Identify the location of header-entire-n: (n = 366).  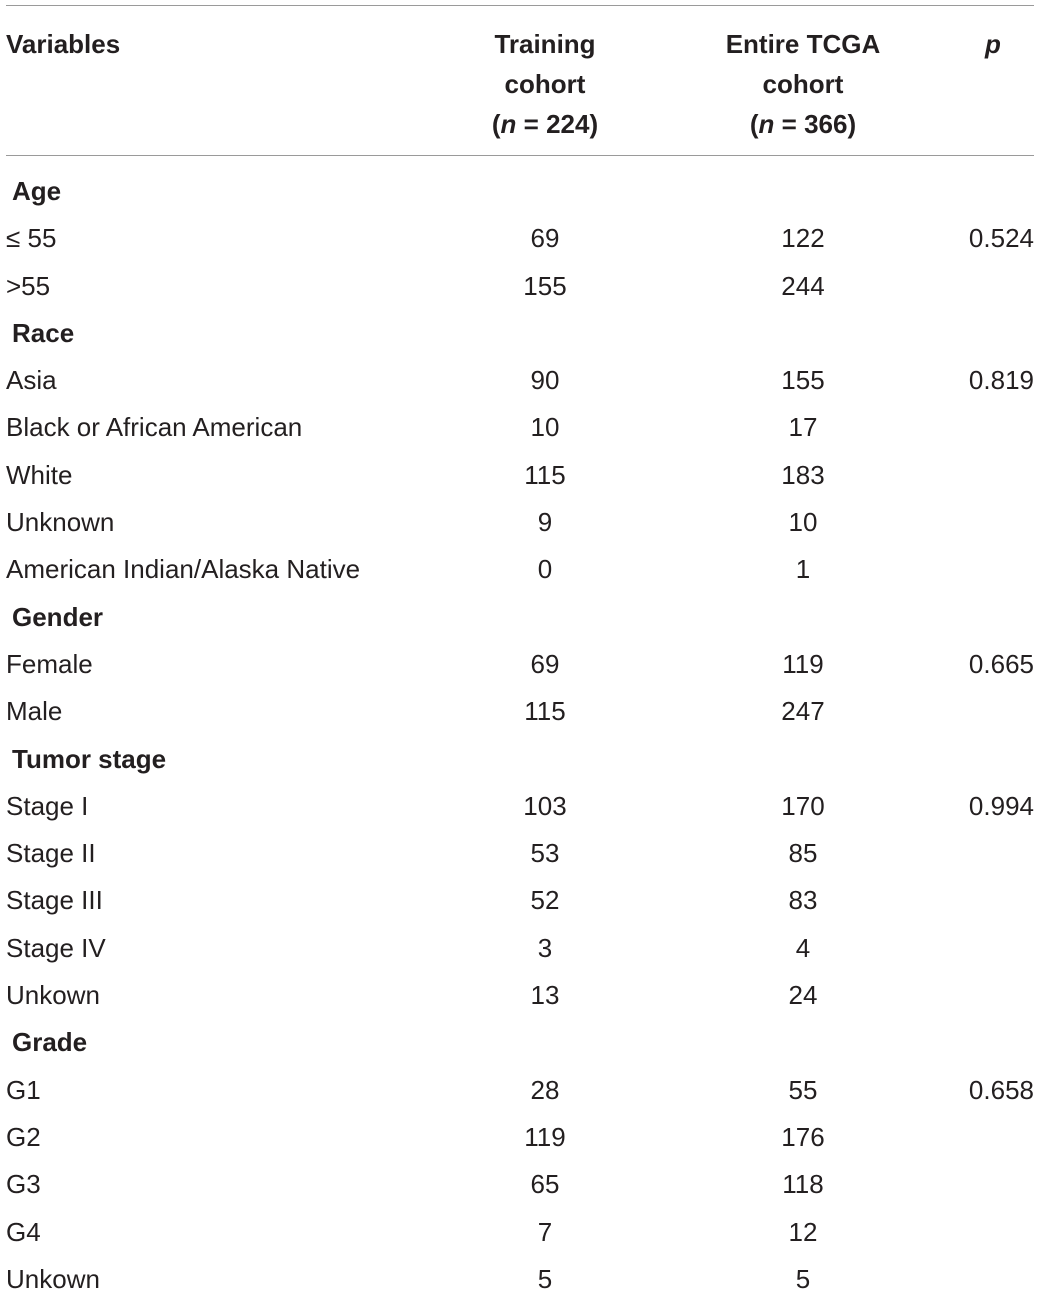
(803, 124).